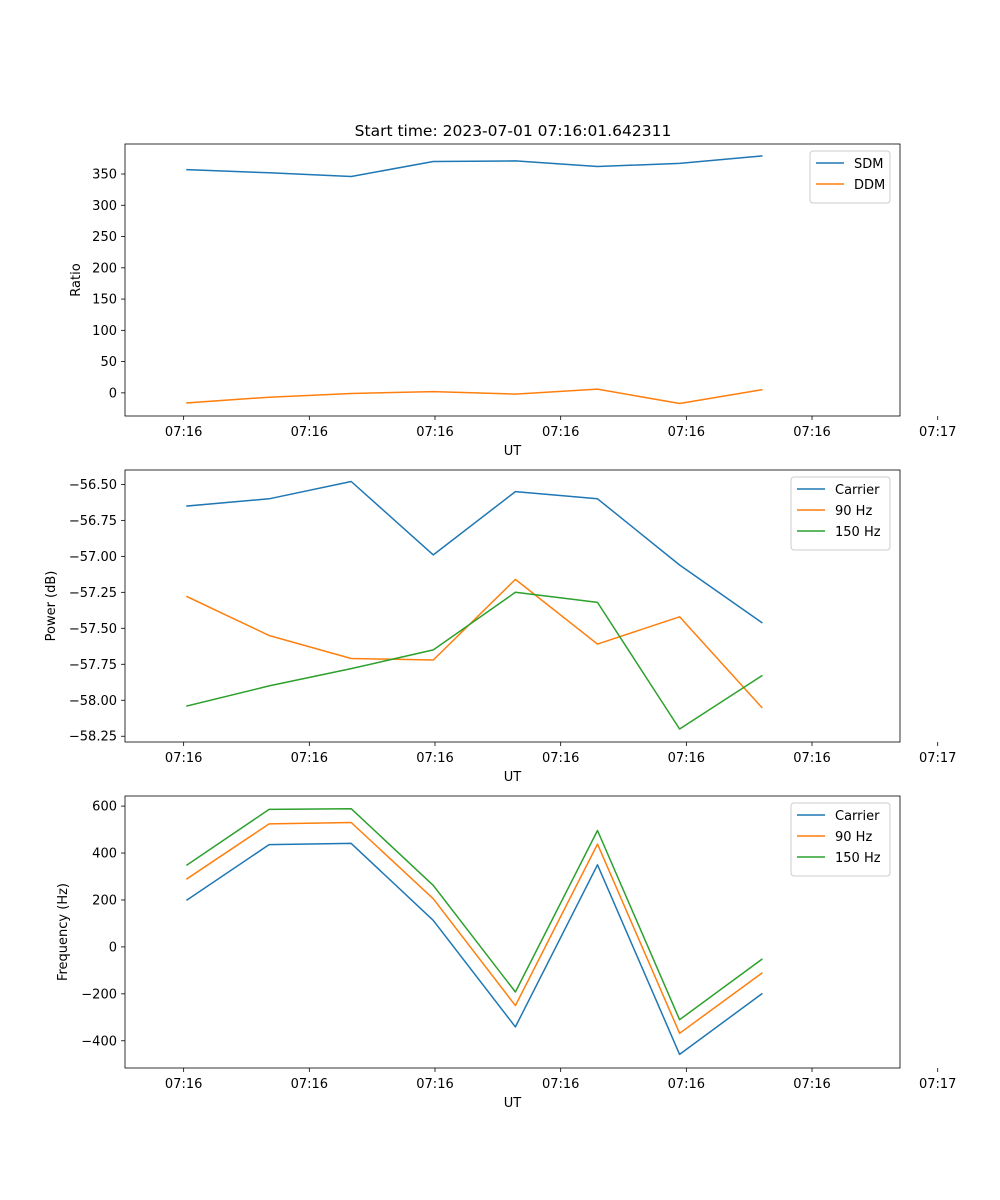 This screenshot has height=1200, width=1000. I want to click on legend: SDM DDM, so click(850, 177).